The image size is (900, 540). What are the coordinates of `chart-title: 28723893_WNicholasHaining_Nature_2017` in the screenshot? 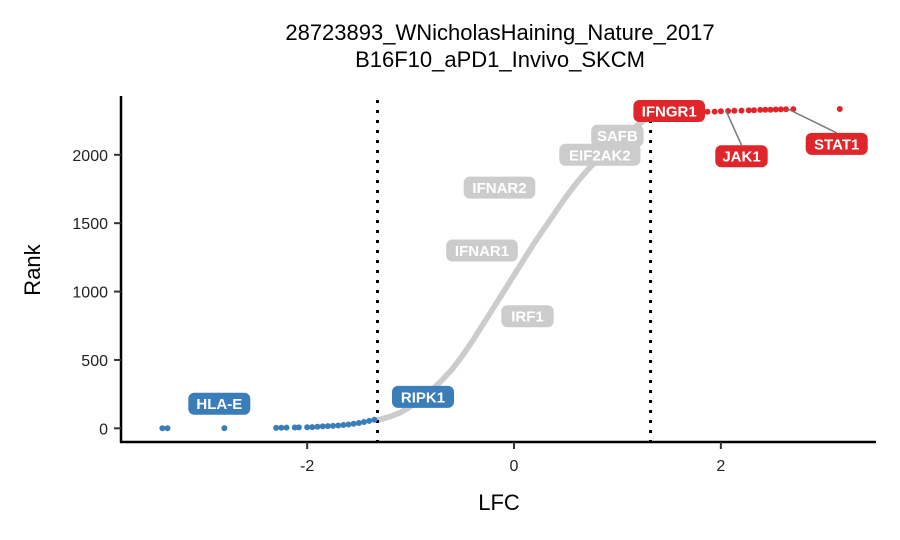 It's located at (499, 32).